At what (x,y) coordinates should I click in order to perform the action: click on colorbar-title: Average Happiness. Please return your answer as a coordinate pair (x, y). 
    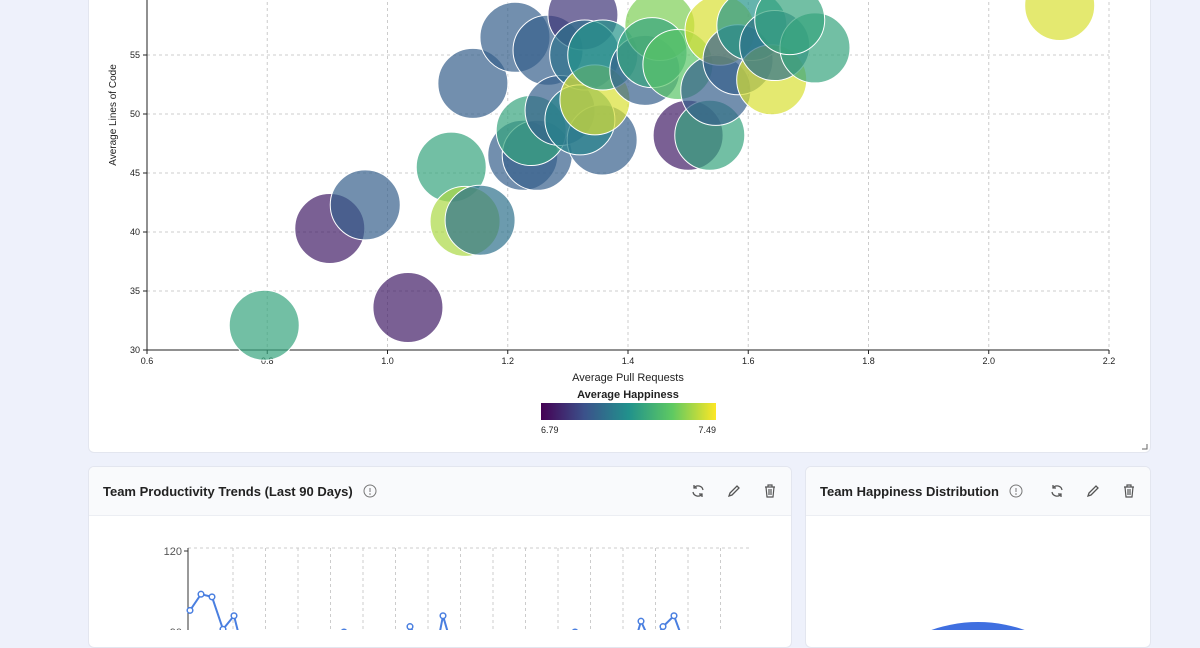
    Looking at the image, I should click on (628, 395).